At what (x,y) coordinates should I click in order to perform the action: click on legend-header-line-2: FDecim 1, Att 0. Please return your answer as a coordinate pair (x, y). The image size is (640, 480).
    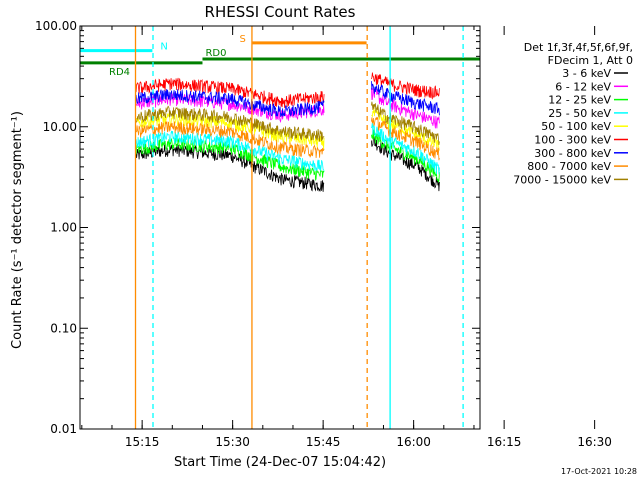
    Looking at the image, I should click on (590, 60).